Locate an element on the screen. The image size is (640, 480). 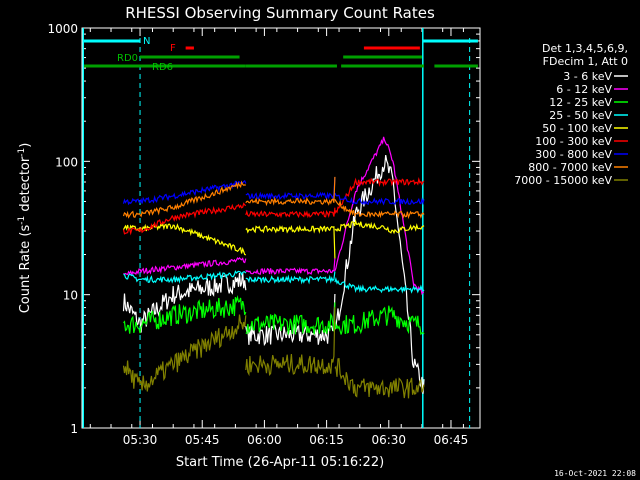
legend-label: 25 - 50 keV is located at coordinates (580, 115).